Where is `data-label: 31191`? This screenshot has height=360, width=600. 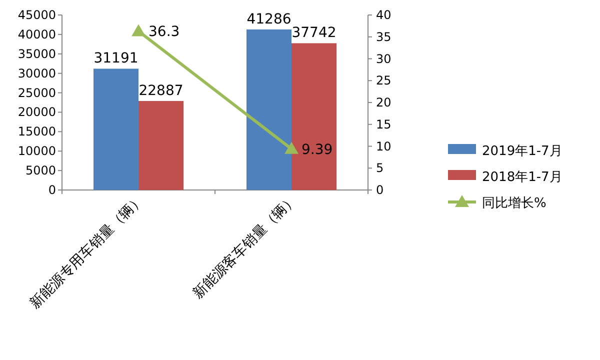 data-label: 31191 is located at coordinates (116, 58).